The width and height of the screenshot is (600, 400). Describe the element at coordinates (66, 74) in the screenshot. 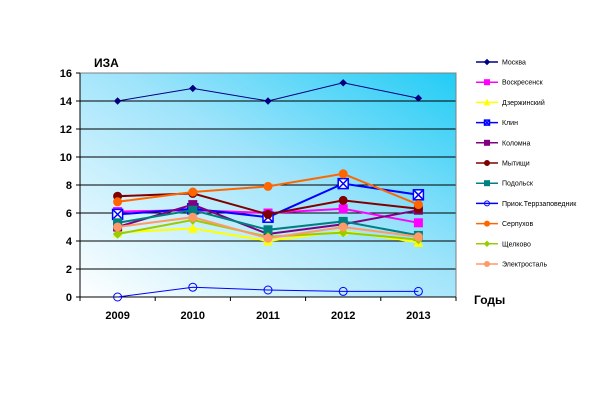

I see `y-tick-label: 16` at that location.